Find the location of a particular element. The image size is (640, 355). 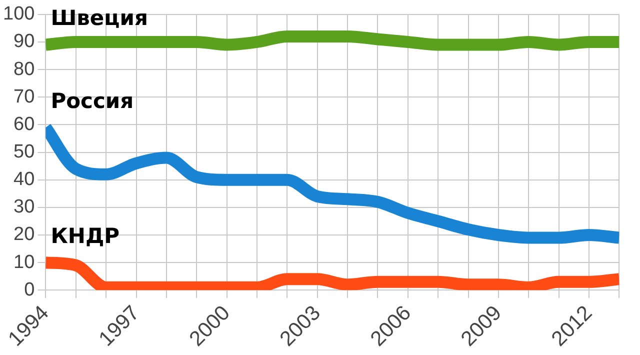

series-label: Россия is located at coordinates (92, 100).